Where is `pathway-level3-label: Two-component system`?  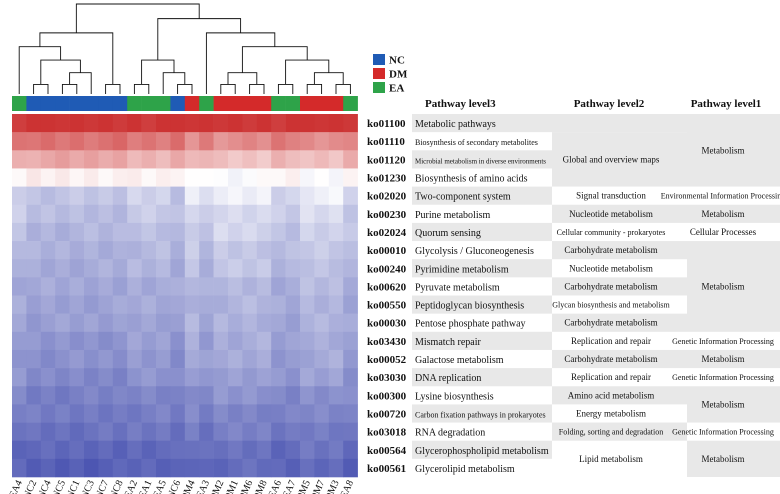 pathway-level3-label: Two-component system is located at coordinates (463, 197).